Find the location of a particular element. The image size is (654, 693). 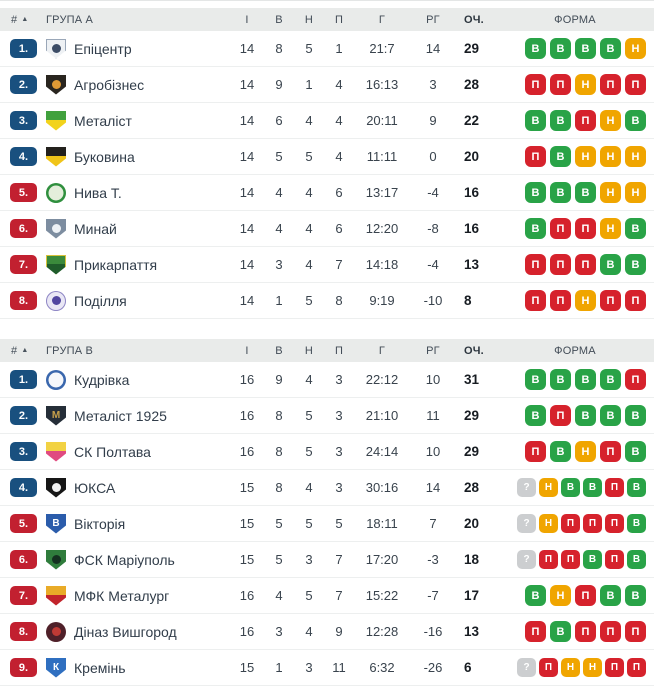

team-name: Діназ Вишгород is located at coordinates (125, 631).